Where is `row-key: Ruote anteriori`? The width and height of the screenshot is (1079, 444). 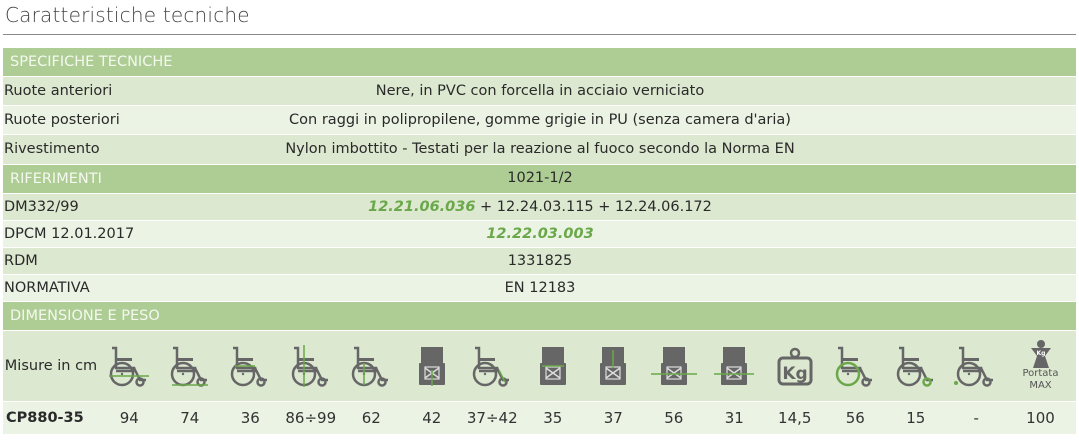
row-key: Ruote anteriori is located at coordinates (58, 91).